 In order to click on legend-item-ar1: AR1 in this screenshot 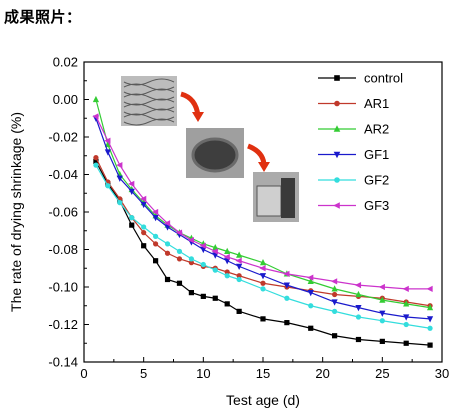, I will do `click(353, 103)`.